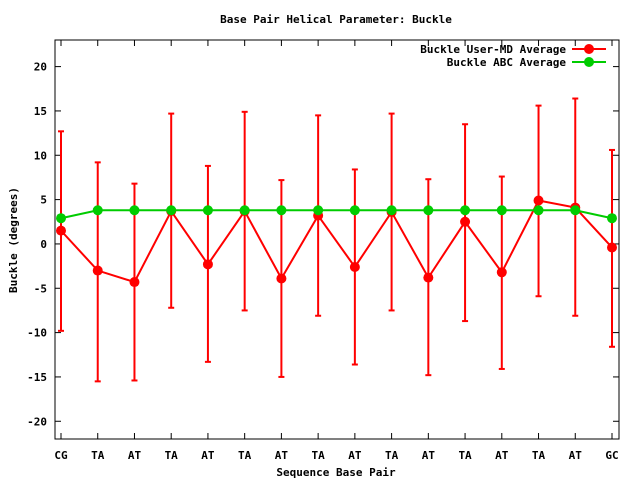  I want to click on y-tick-label: 0, so click(43, 244).